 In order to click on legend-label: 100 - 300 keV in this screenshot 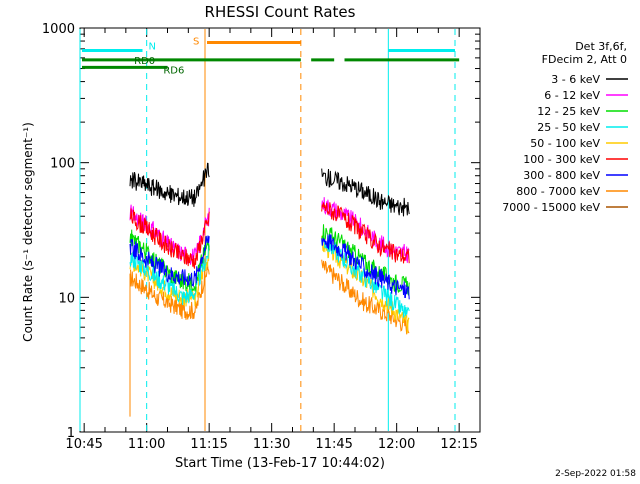, I will do `click(561, 159)`.